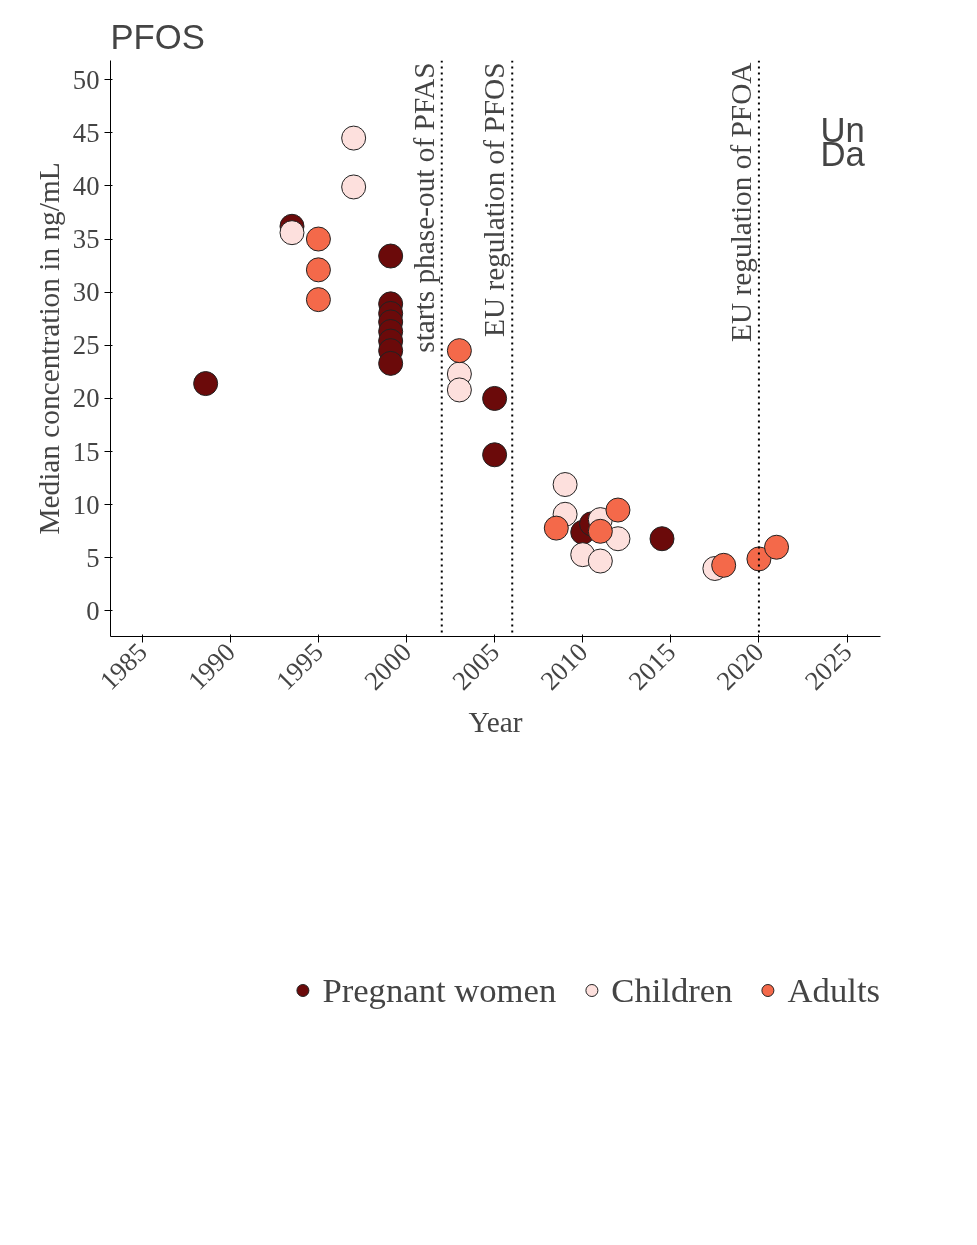  Describe the element at coordinates (494, 200) in the screenshot. I see `ref-line-label: EU regulation of PFOS` at that location.